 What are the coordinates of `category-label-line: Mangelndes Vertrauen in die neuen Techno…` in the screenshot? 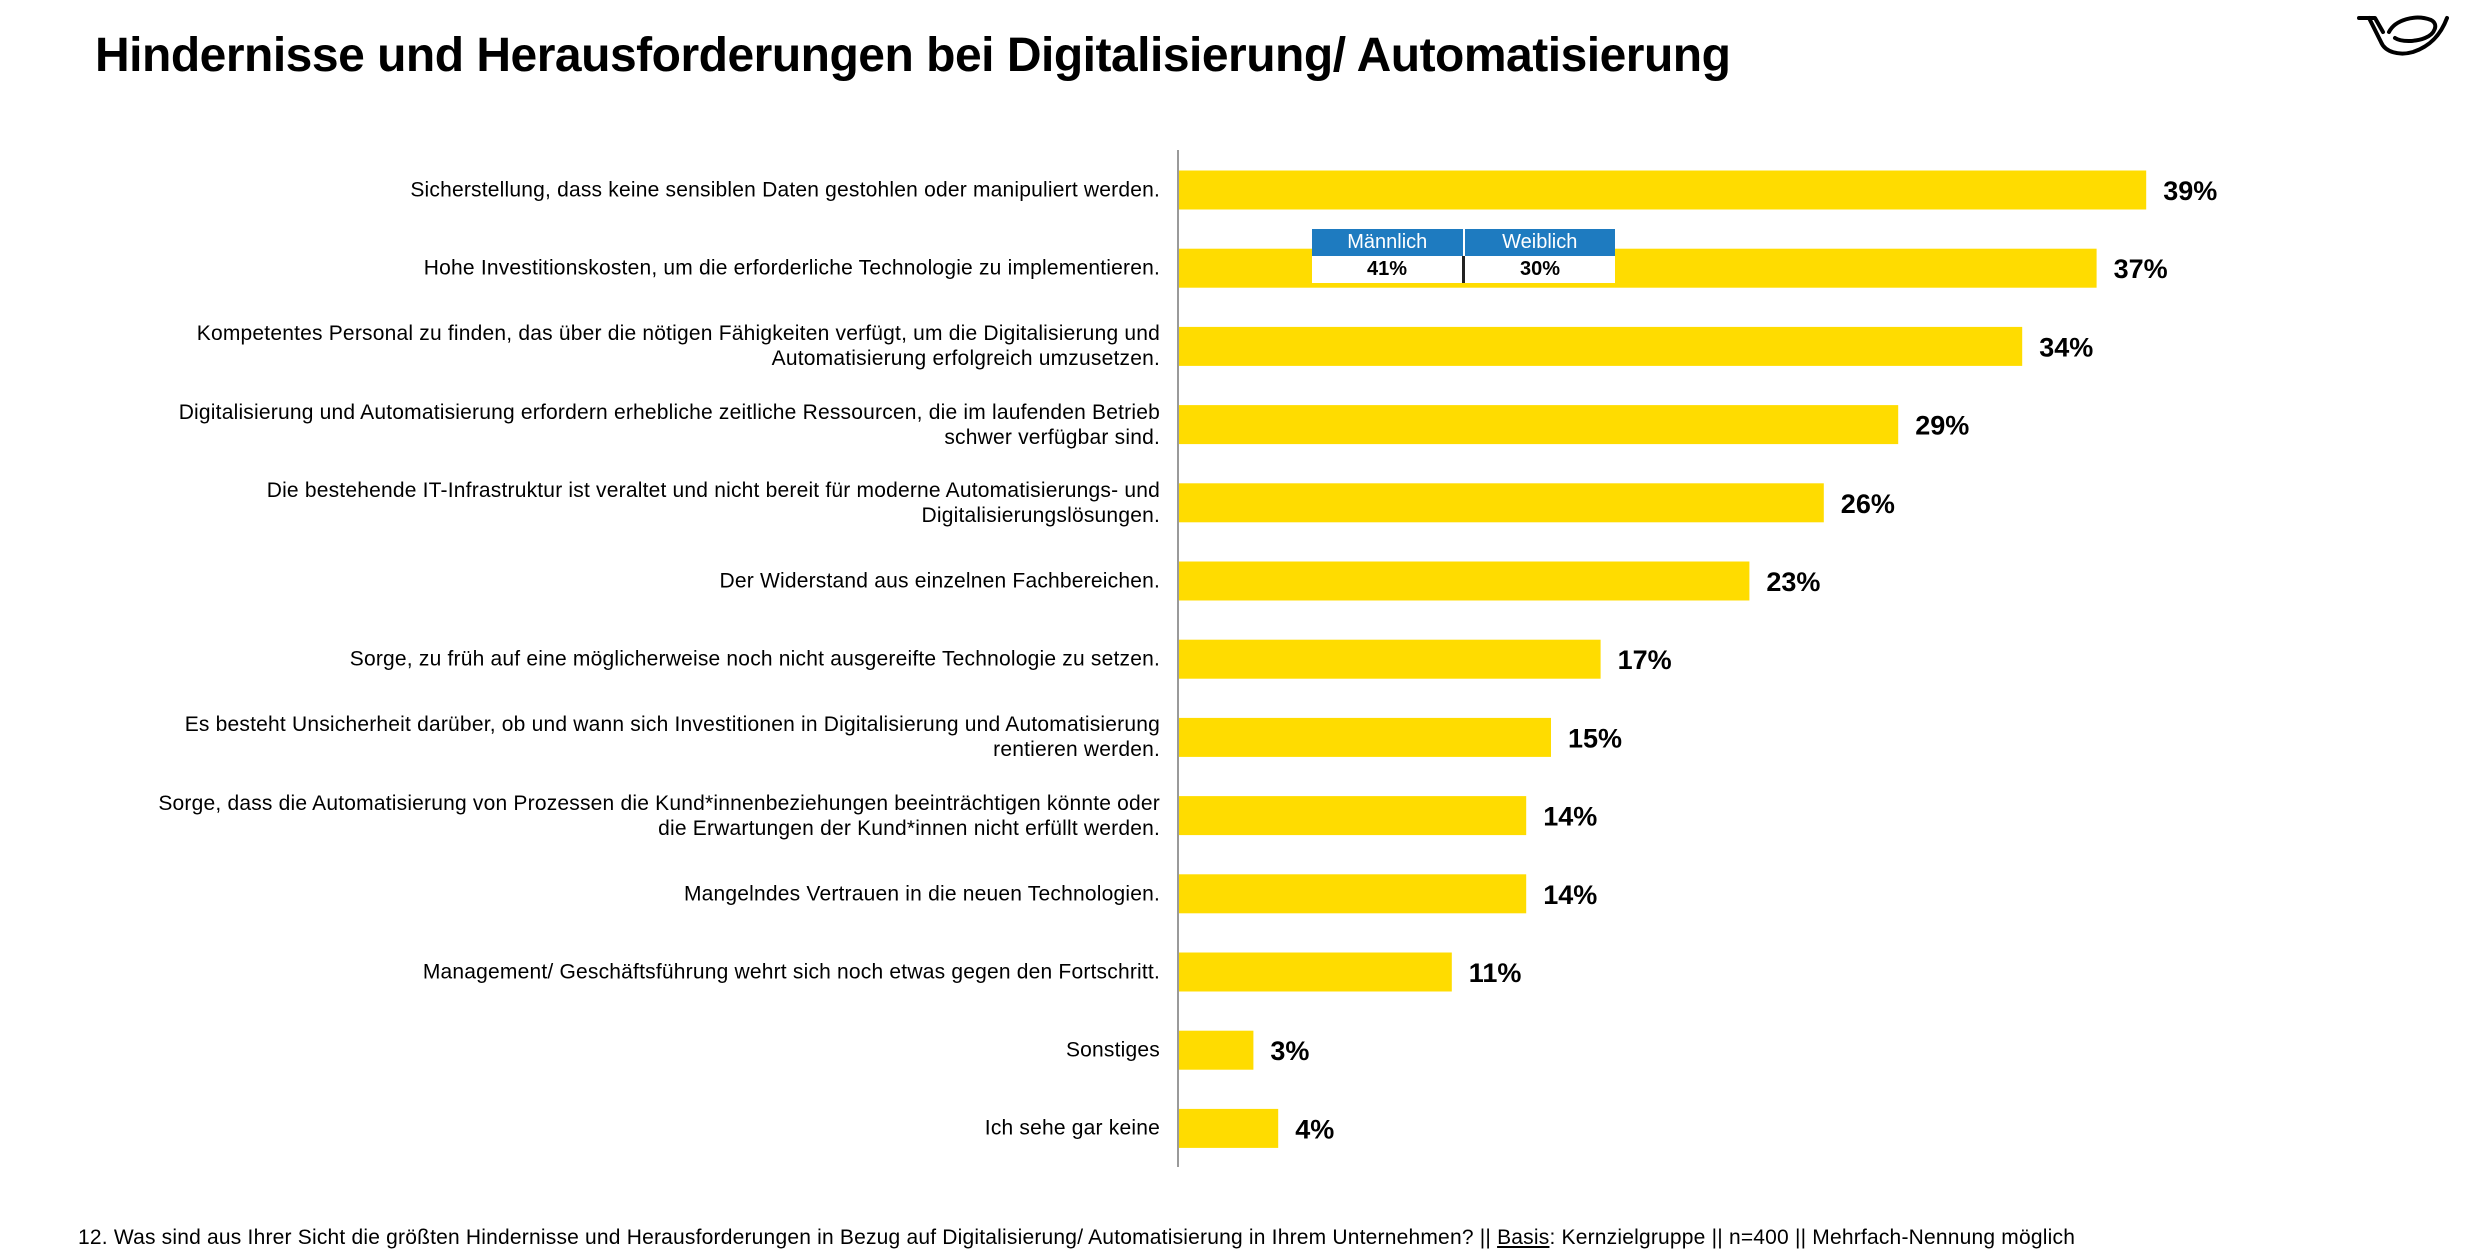 It's located at (921, 894).